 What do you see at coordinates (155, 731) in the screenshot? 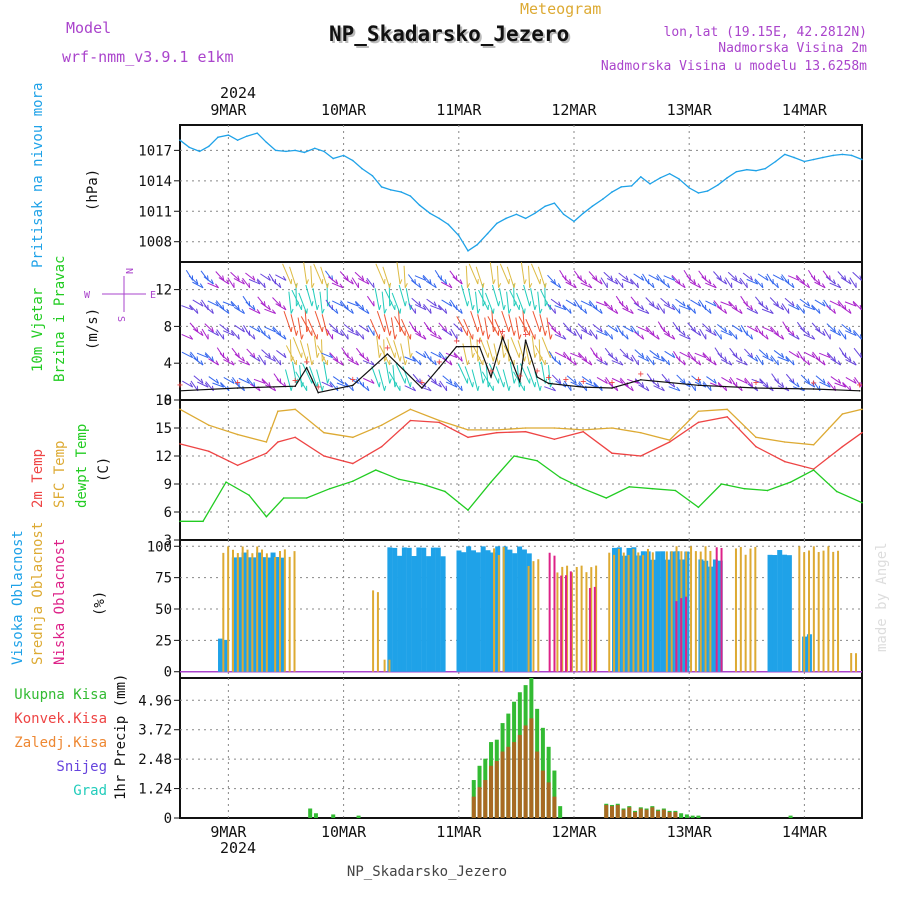
I see `ytick-label-precip-3: 3.72` at bounding box center [155, 731].